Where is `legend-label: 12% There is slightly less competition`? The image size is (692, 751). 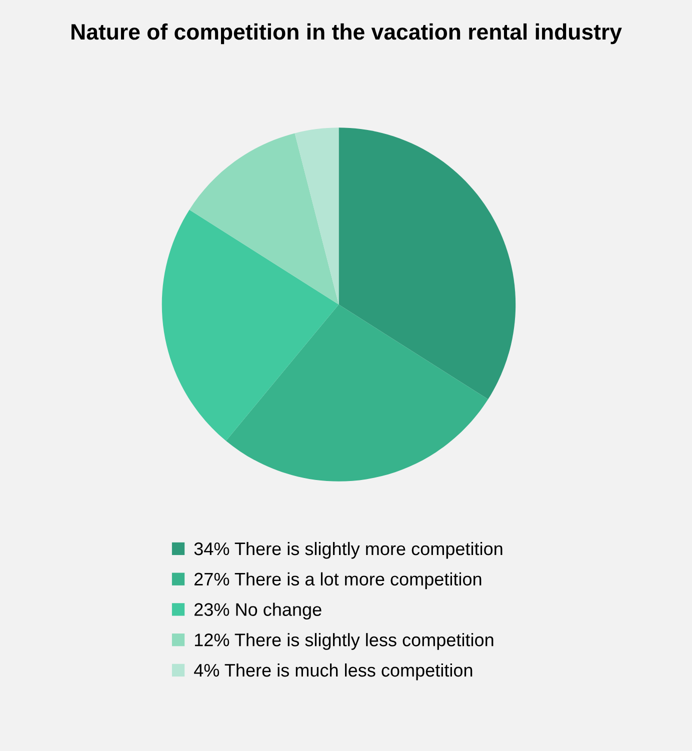 legend-label: 12% There is slightly less competition is located at coordinates (344, 641).